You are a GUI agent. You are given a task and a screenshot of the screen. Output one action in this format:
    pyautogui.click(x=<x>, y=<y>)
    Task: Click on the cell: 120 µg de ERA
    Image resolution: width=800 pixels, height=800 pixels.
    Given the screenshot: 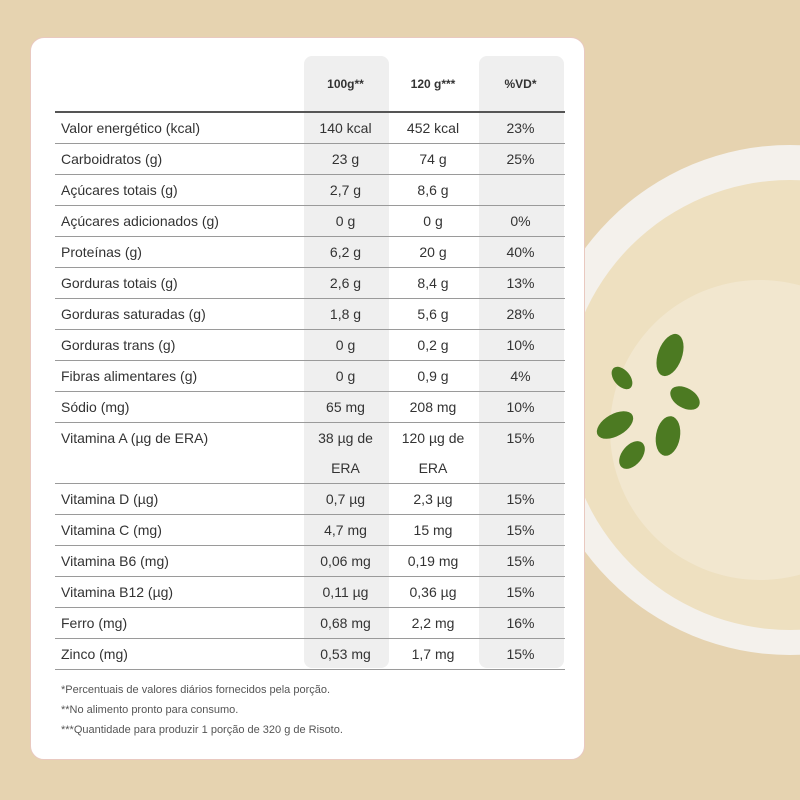 What is the action you would take?
    pyautogui.click(x=433, y=453)
    